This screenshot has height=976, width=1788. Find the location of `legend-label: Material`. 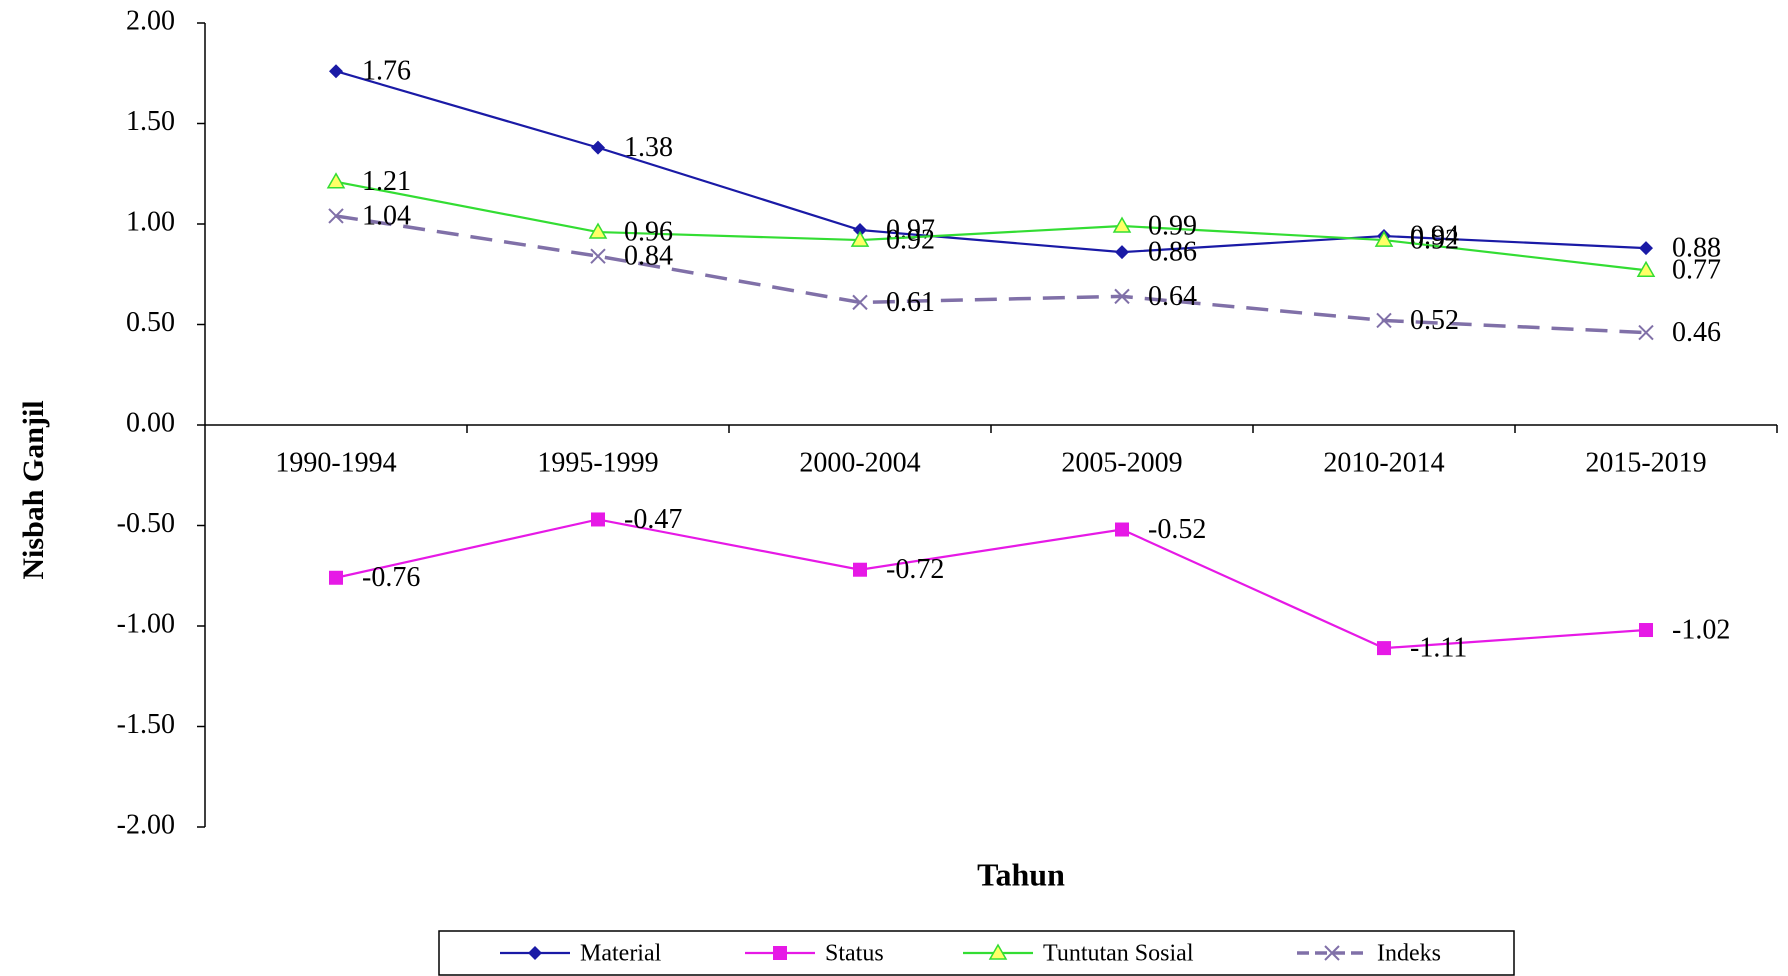

legend-label: Material is located at coordinates (621, 954).